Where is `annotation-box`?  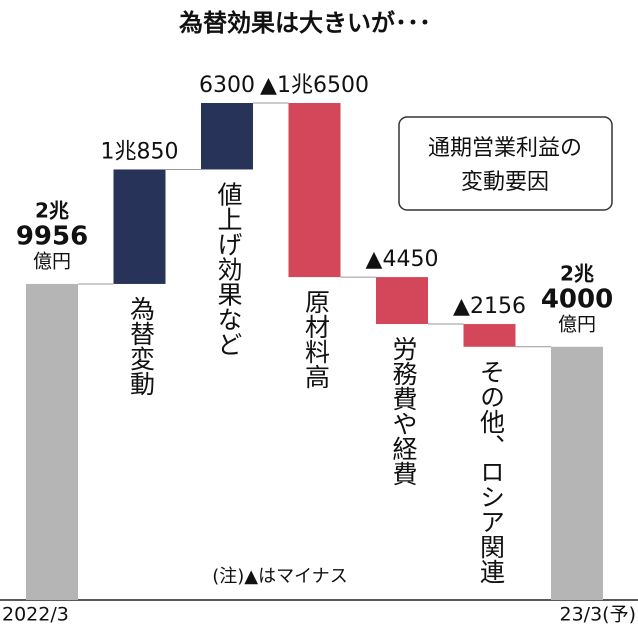
annotation-box is located at coordinates (505, 163).